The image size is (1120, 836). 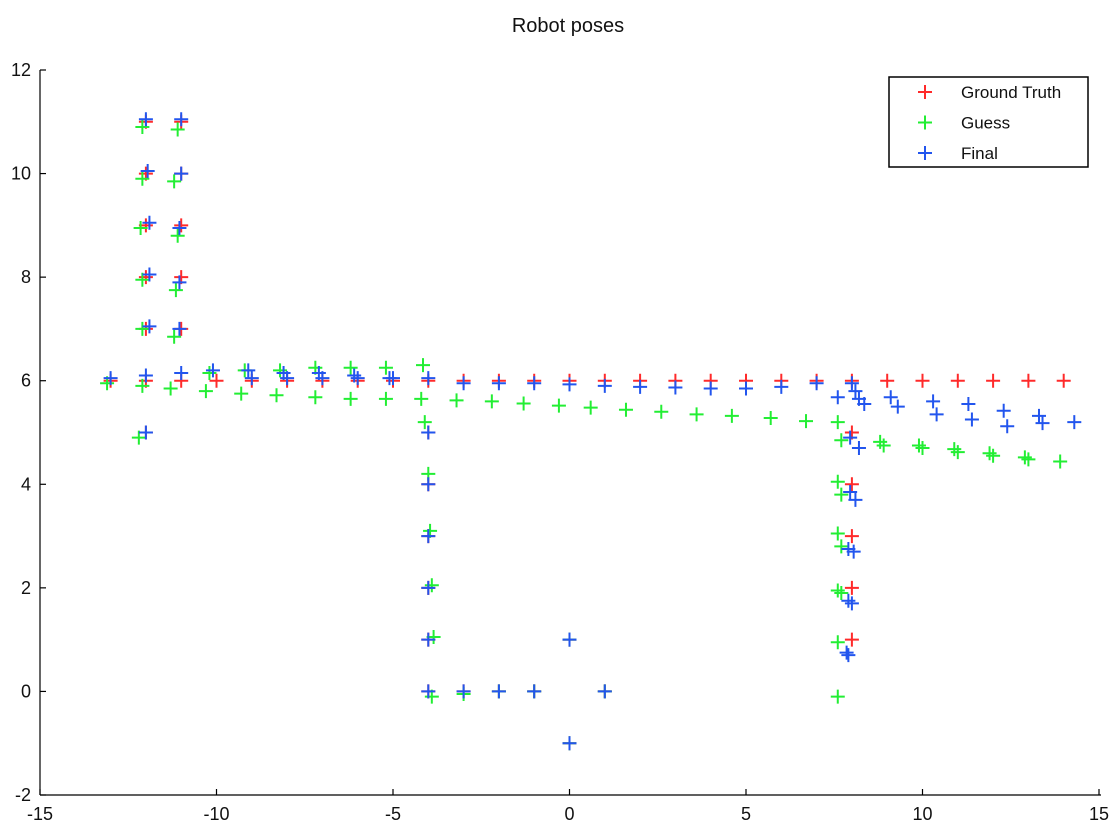 I want to click on legend-label: Guess, so click(x=985, y=123).